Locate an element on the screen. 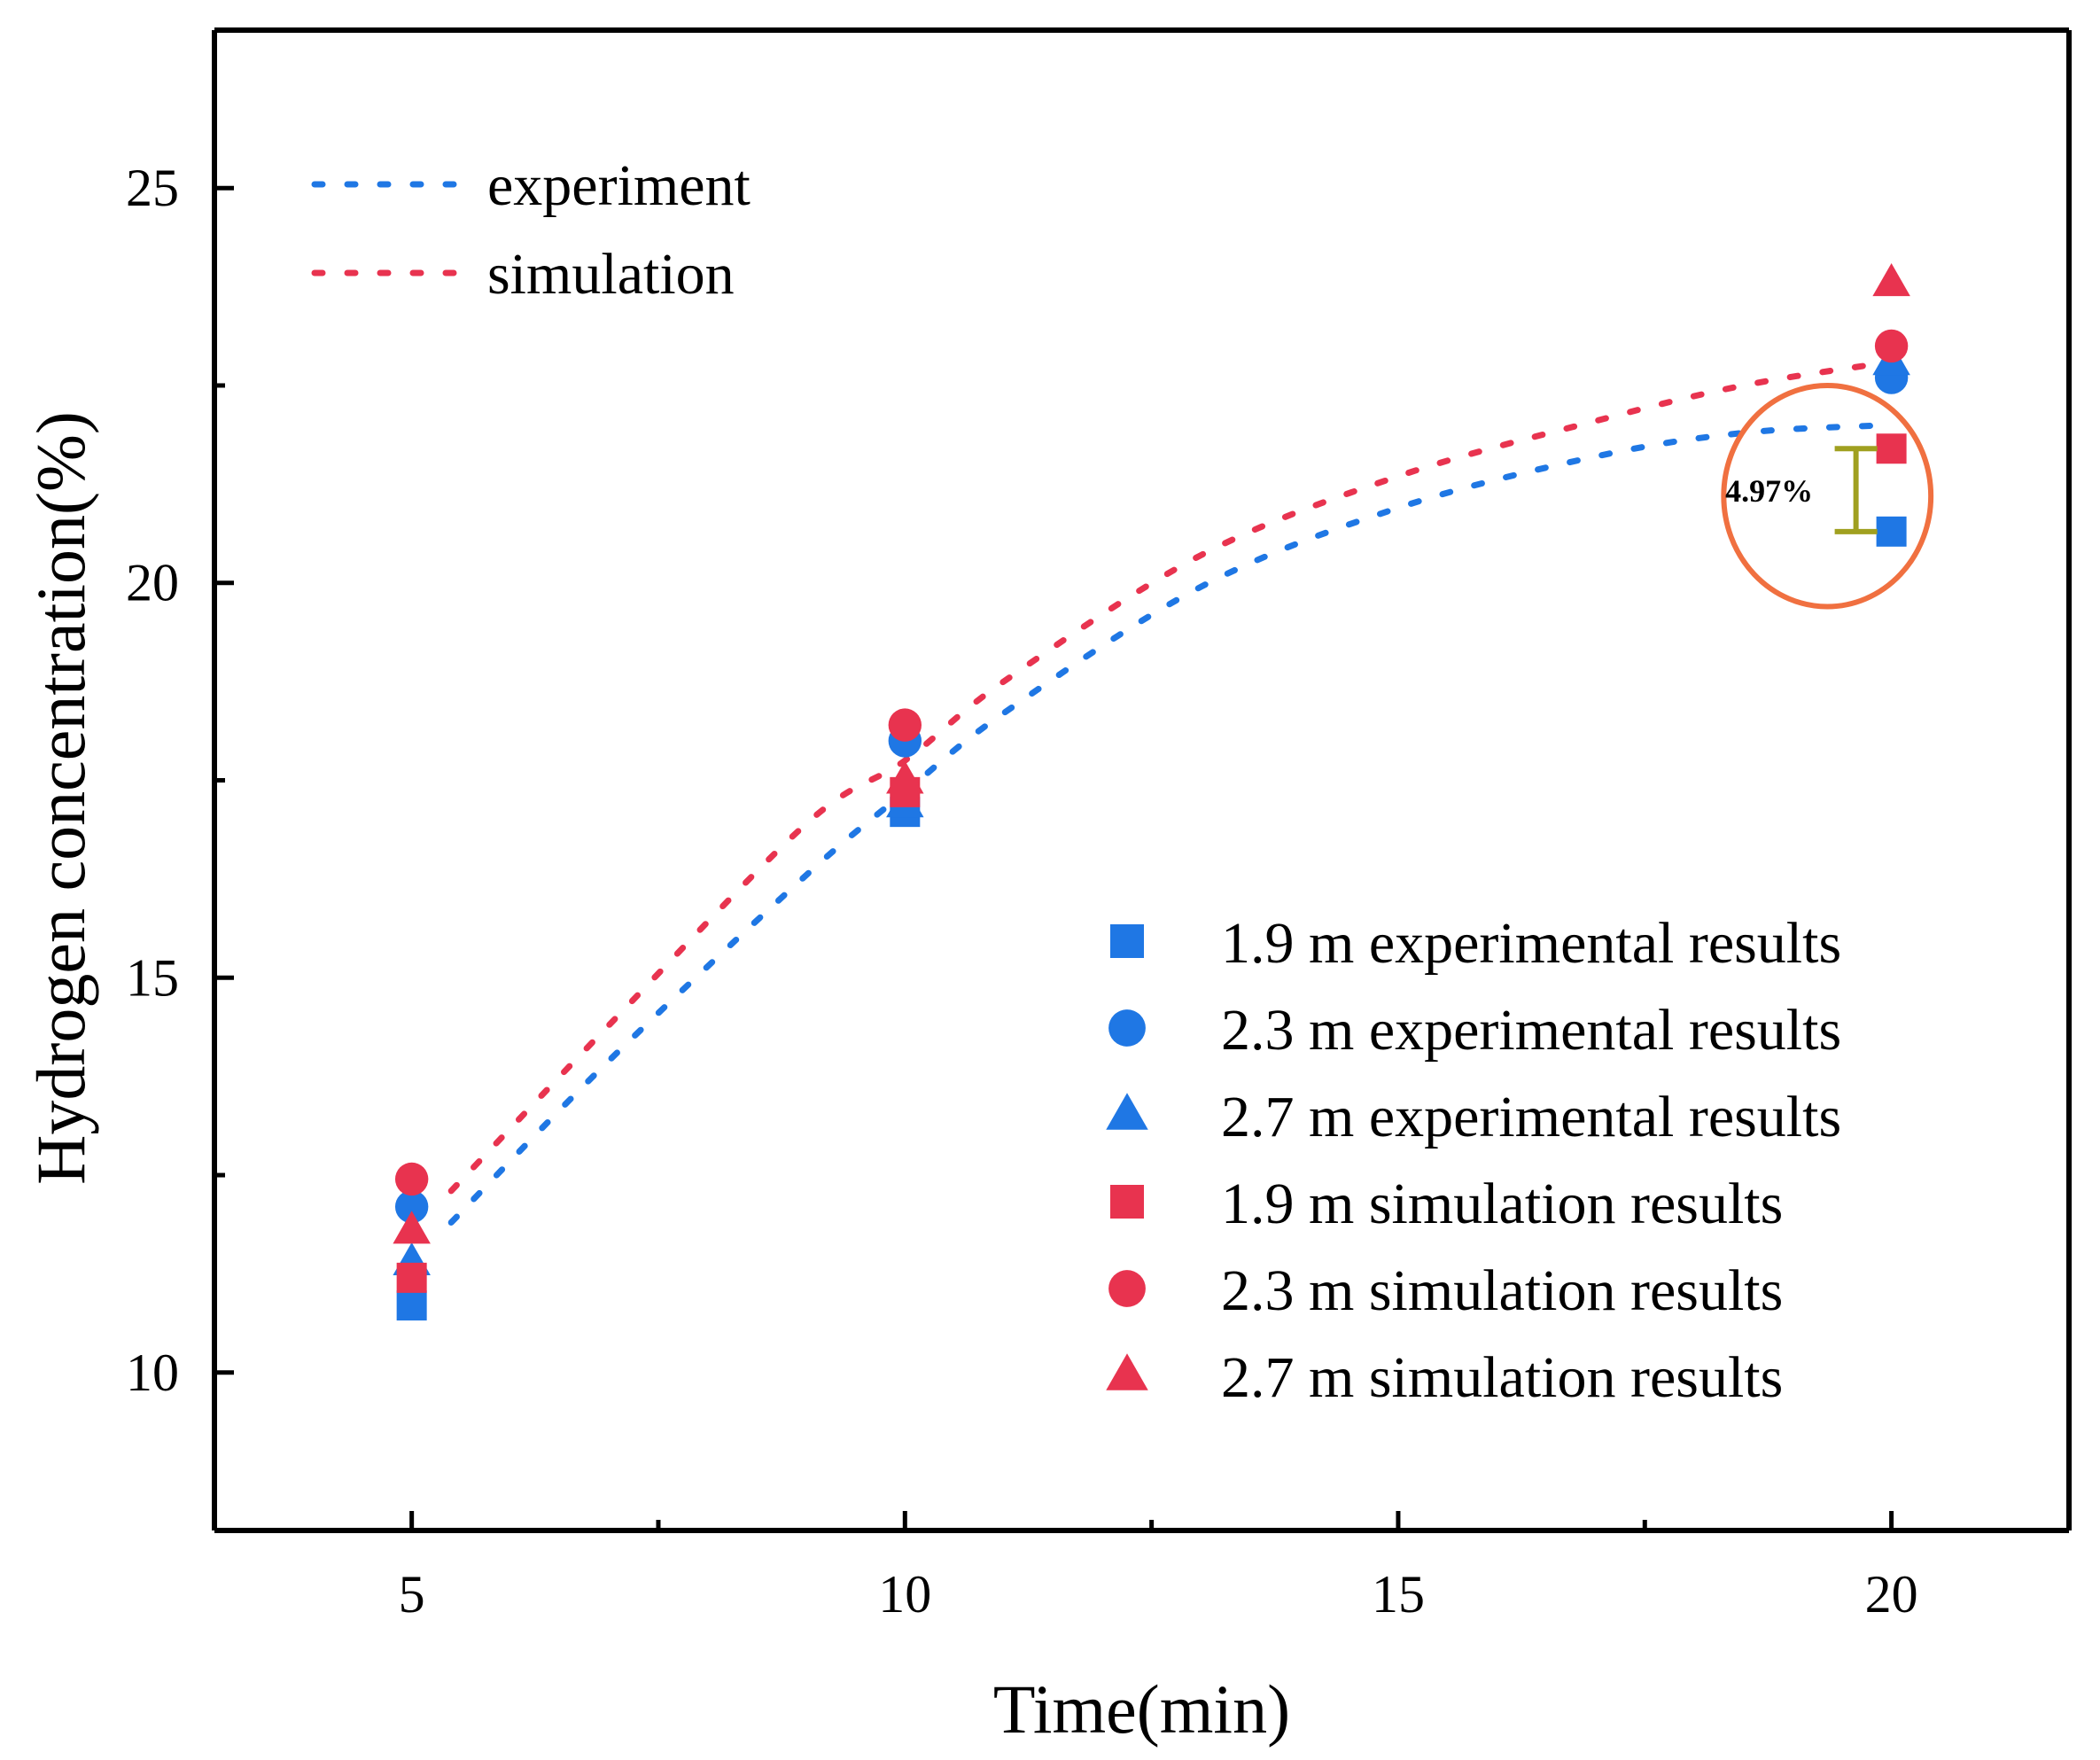 This screenshot has height=1760, width=2100. x-tick-label: 20 is located at coordinates (1891, 1594).